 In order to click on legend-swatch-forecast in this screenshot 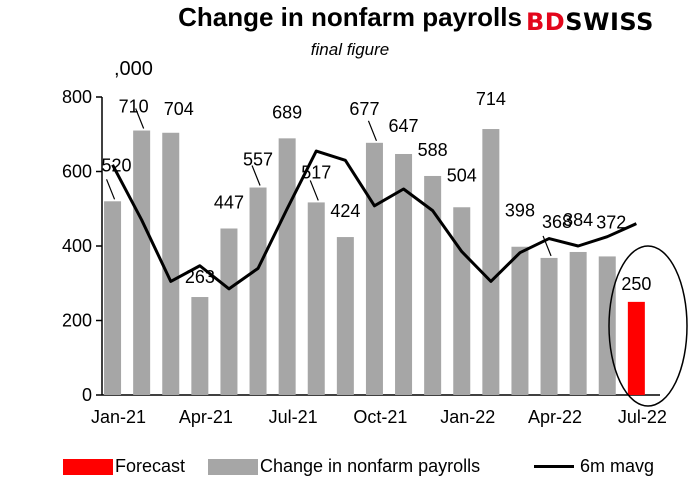, I will do `click(88, 466)`.